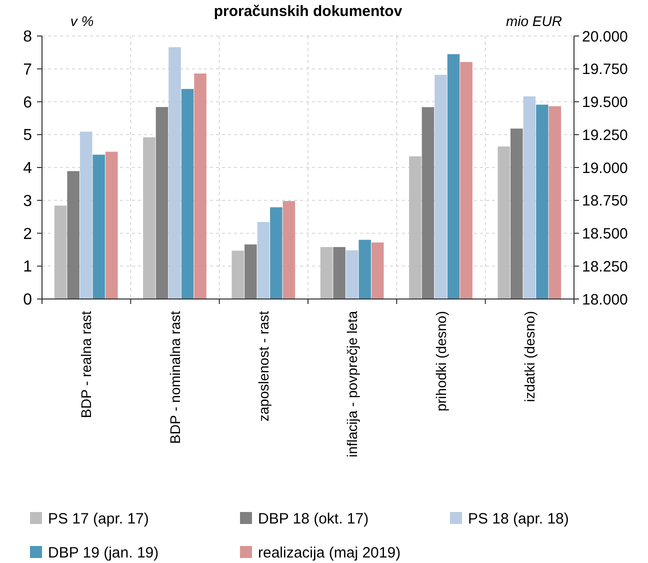 This screenshot has height=563, width=648. I want to click on y-tick-label: 5, so click(27, 135).